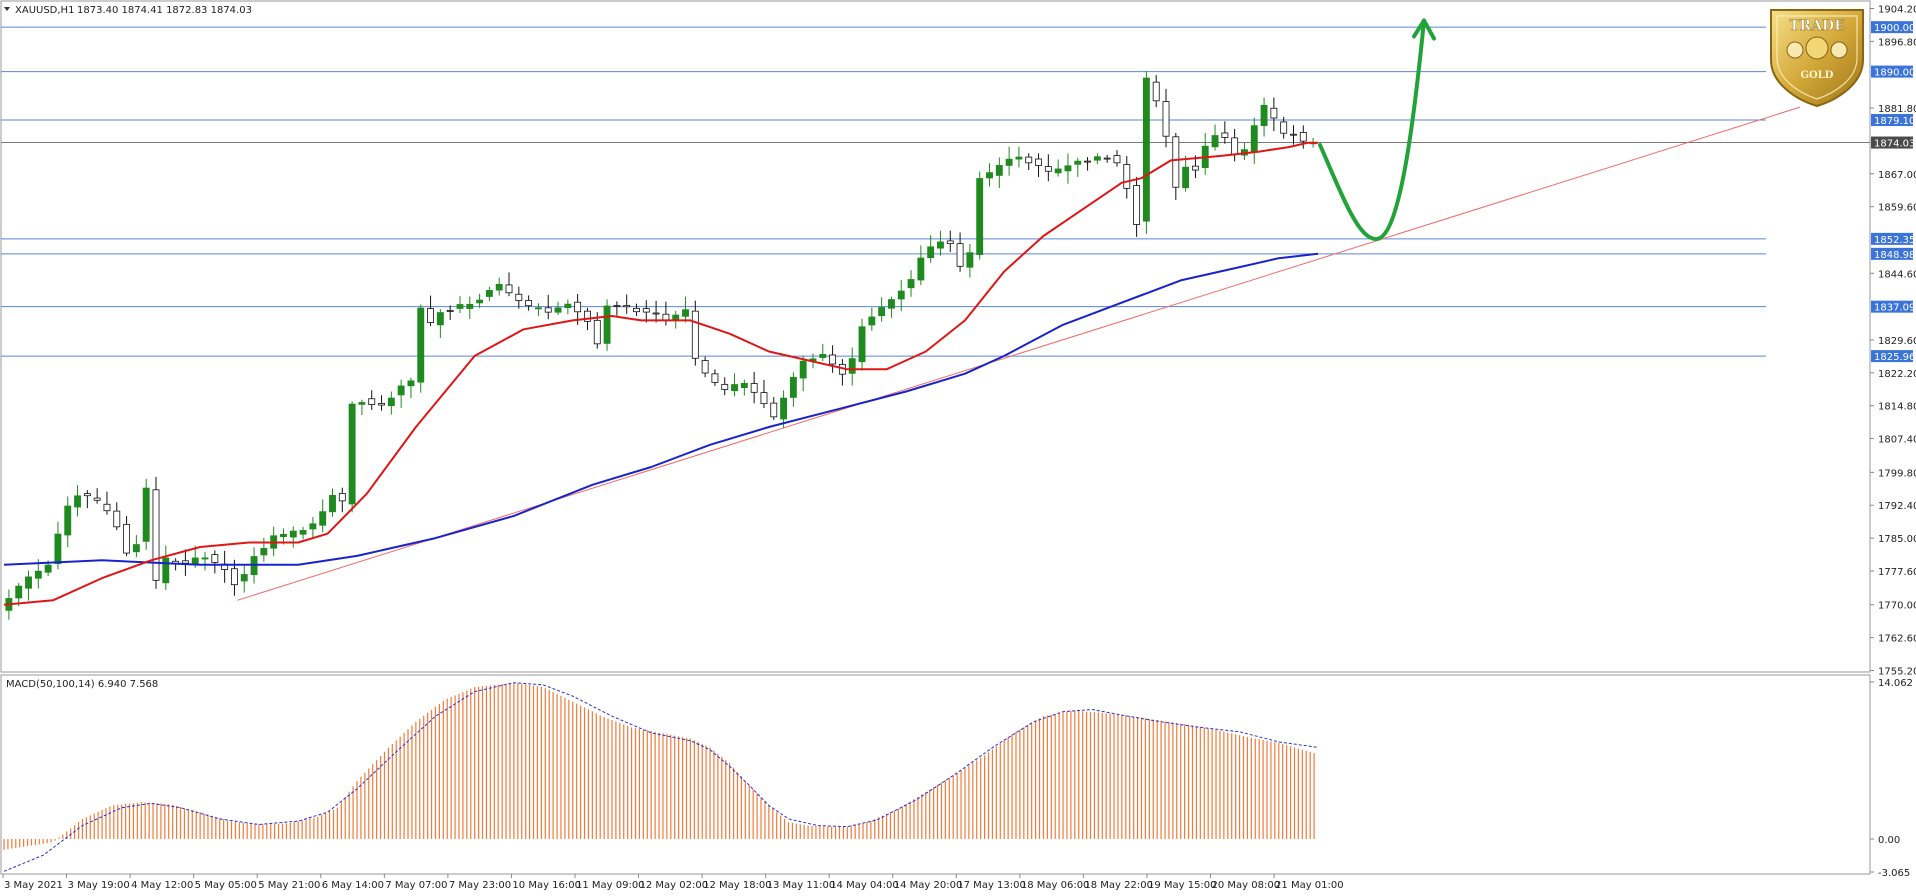 The image size is (1916, 896). Describe the element at coordinates (801, 885) in the screenshot. I see `x-tick-label: 13 May 11:00` at that location.